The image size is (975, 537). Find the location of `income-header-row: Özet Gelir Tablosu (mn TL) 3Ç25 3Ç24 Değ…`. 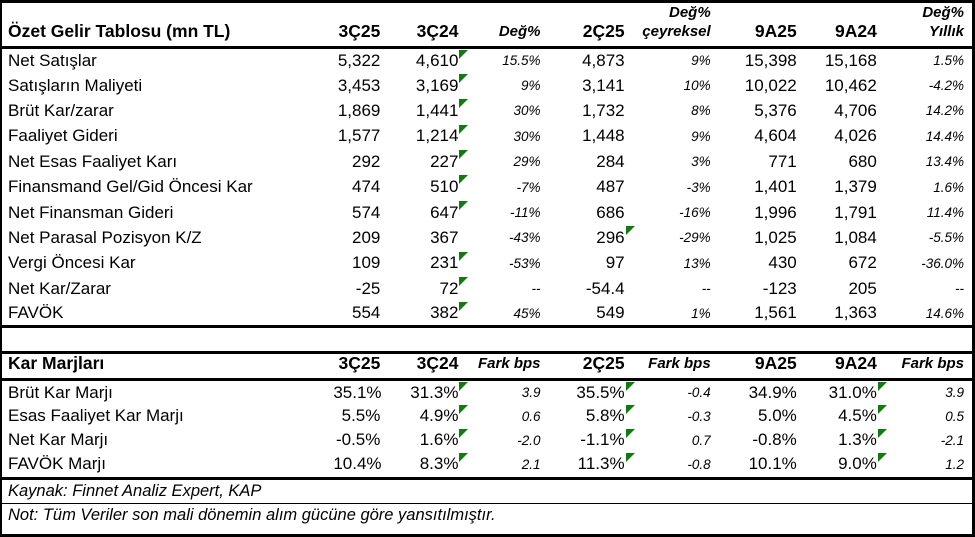

income-header-row: Özet Gelir Tablosu (mn TL) 3Ç25 3Ç24 Değ… is located at coordinates (487, 25).